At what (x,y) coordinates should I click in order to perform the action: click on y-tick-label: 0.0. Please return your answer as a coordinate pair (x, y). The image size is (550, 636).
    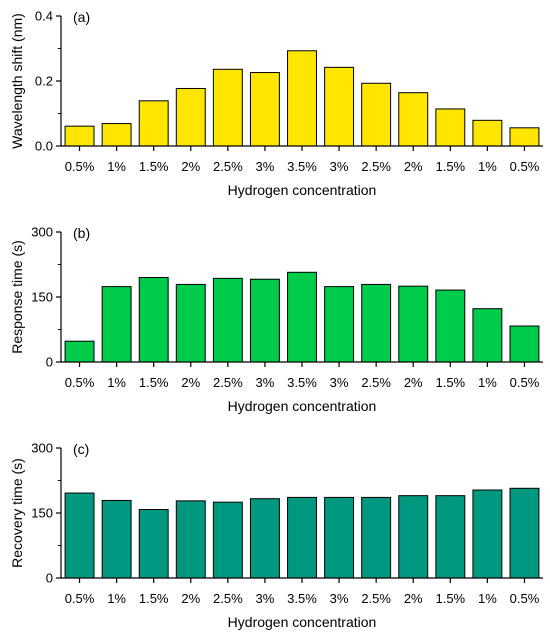
    Looking at the image, I should click on (44, 146).